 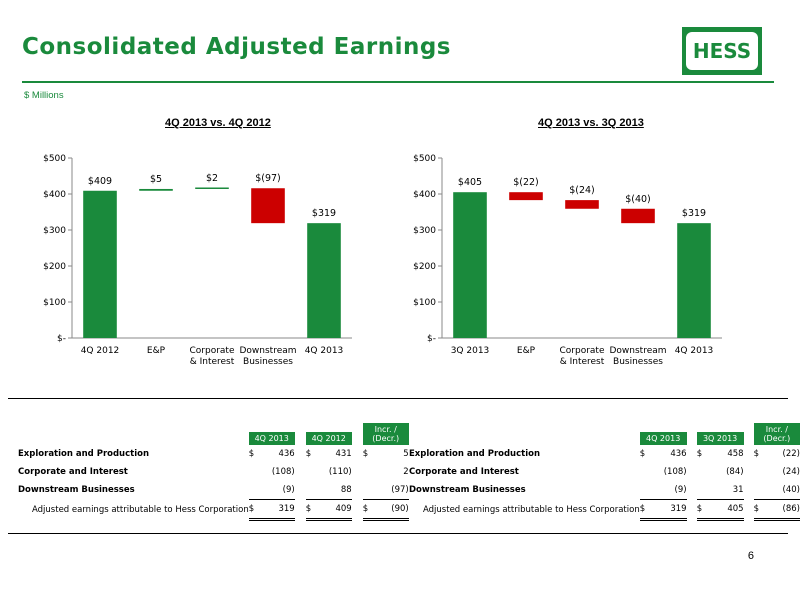 I want to click on cell-value: 88, so click(x=335, y=490).